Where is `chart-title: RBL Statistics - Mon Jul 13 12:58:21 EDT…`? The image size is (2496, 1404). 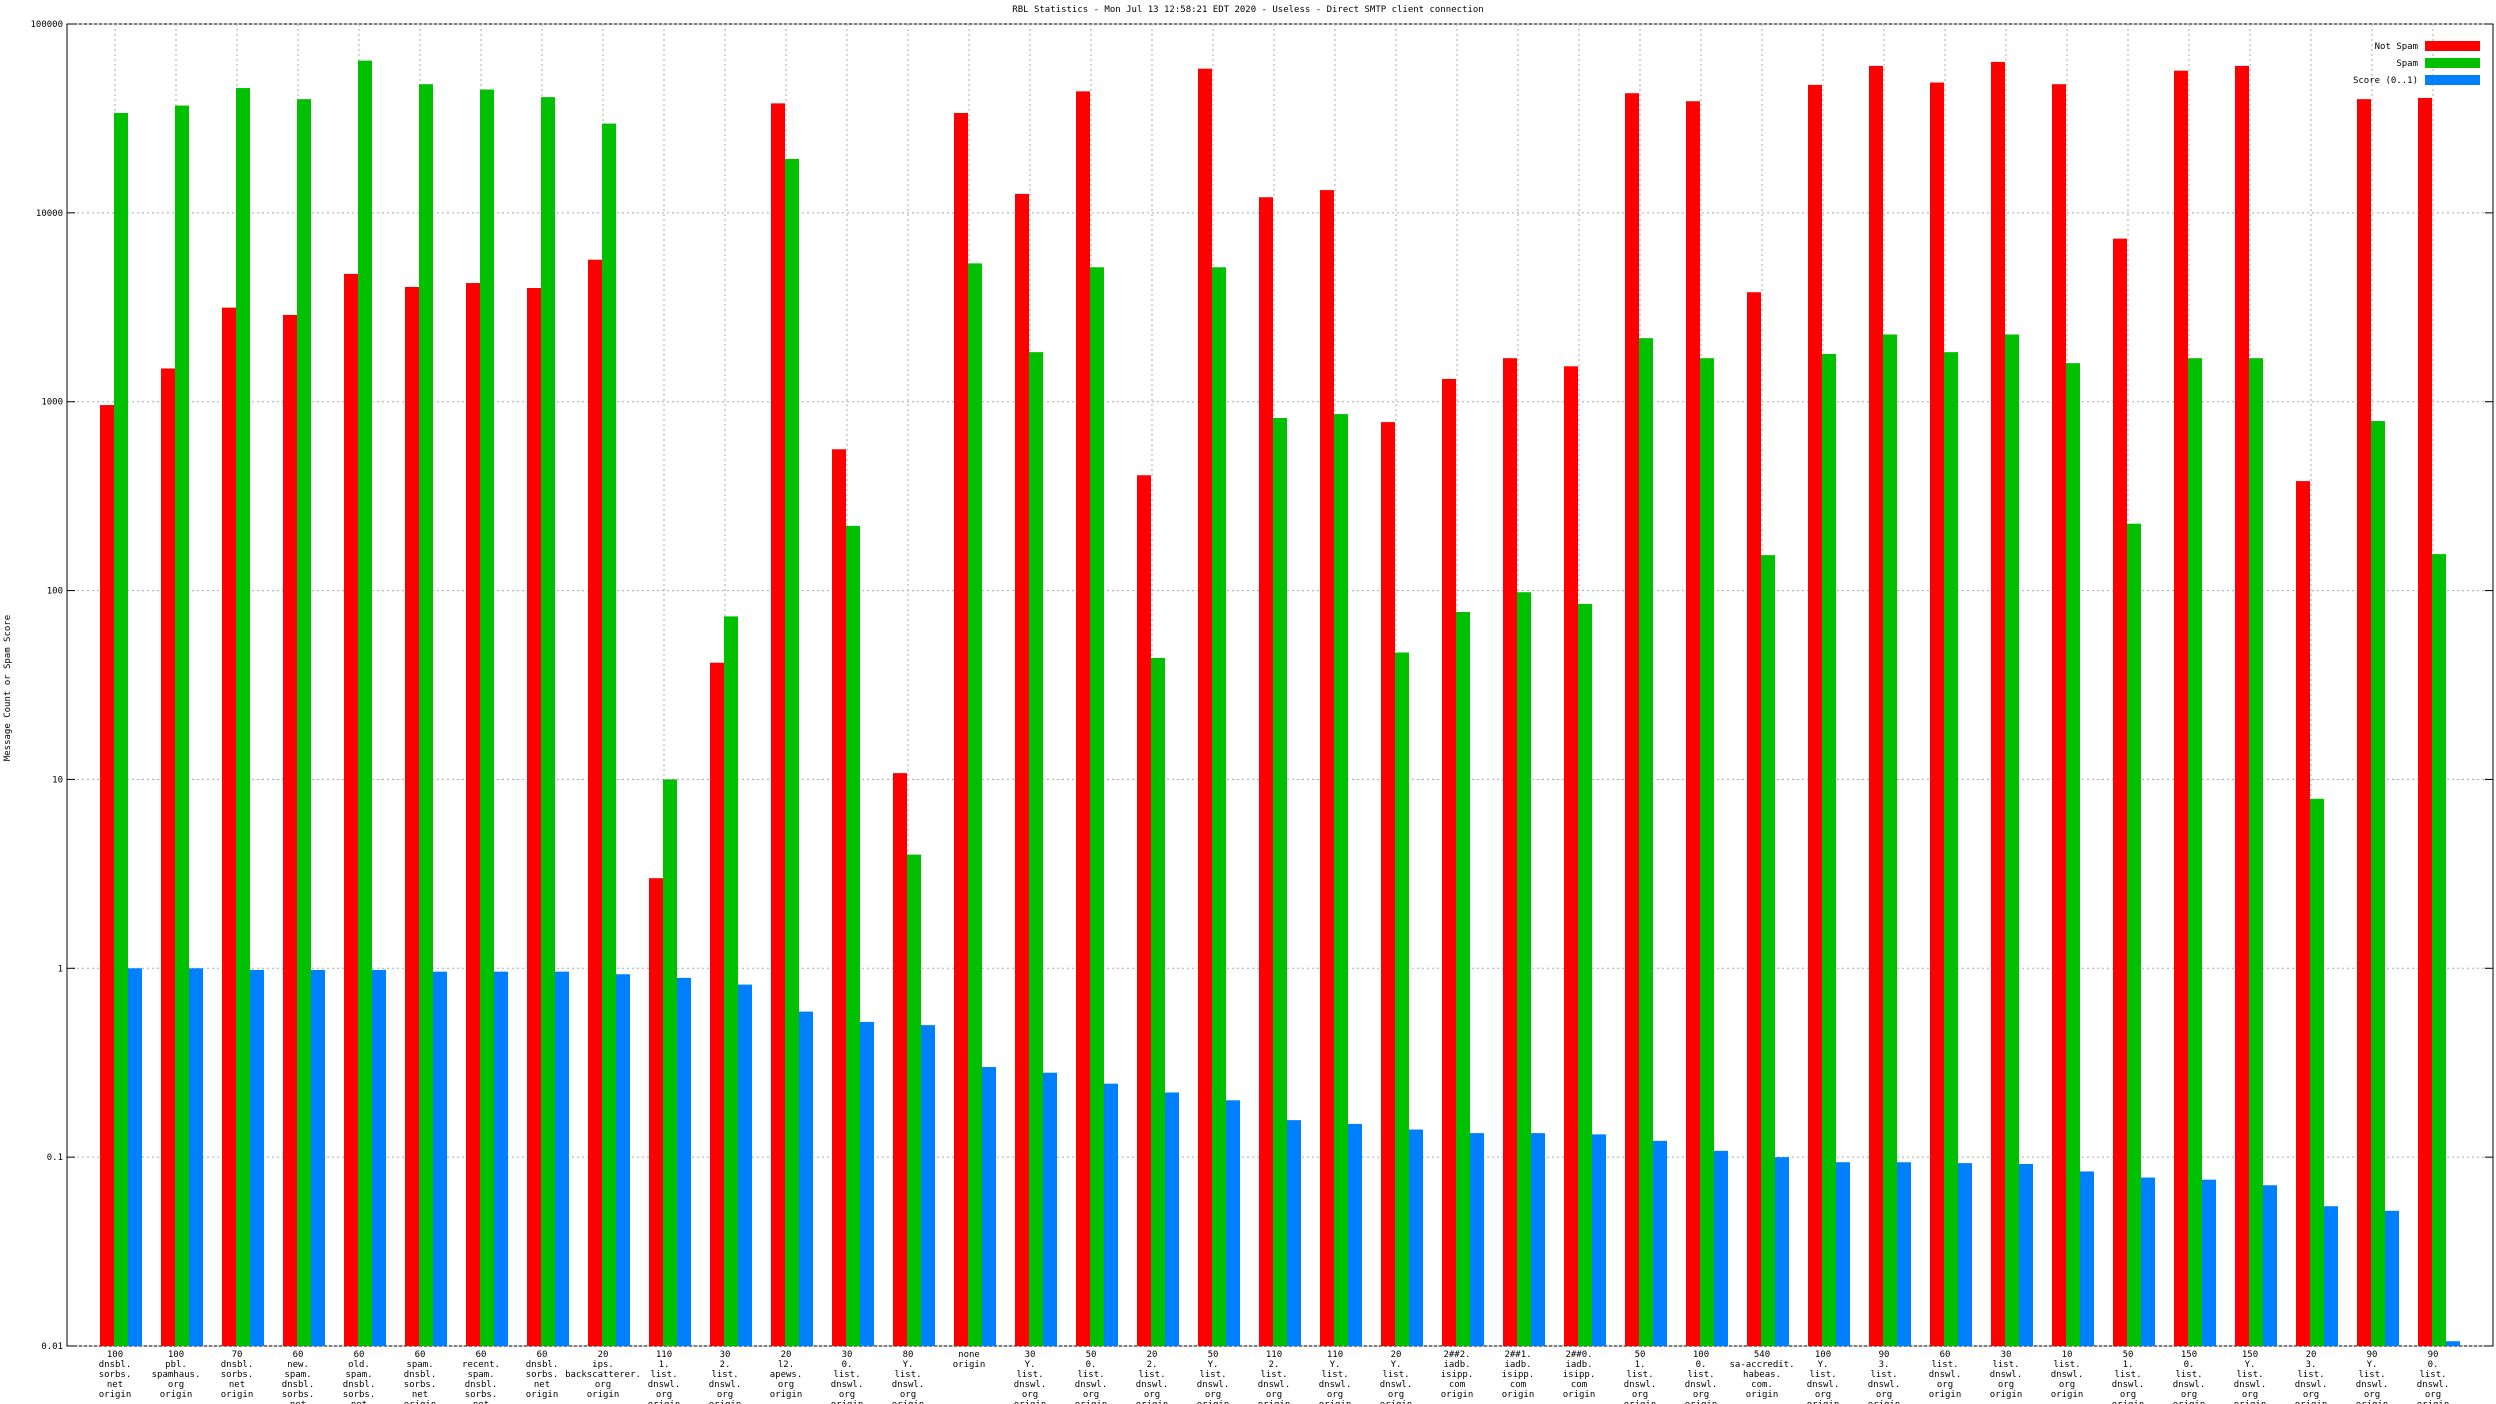
chart-title: RBL Statistics - Mon Jul 13 12:58:21 EDT… is located at coordinates (1247, 10).